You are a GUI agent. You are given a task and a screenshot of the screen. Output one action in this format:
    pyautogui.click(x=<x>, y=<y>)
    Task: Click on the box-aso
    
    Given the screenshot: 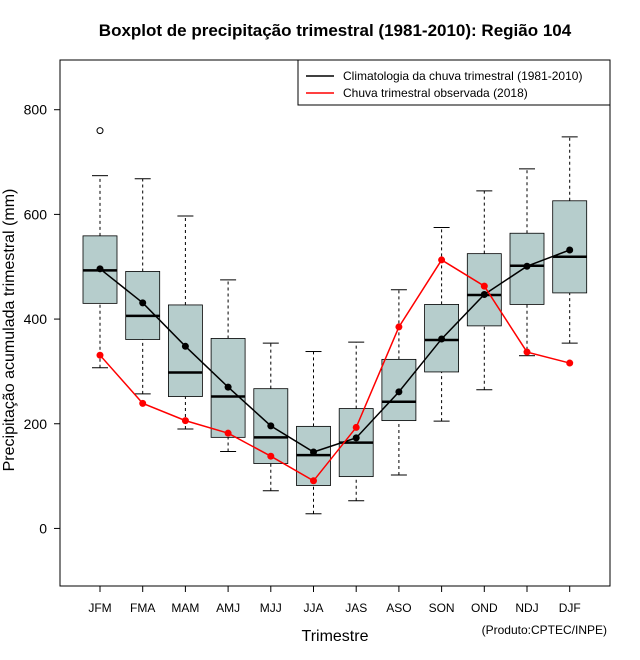 What is the action you would take?
    pyautogui.click(x=399, y=382)
    